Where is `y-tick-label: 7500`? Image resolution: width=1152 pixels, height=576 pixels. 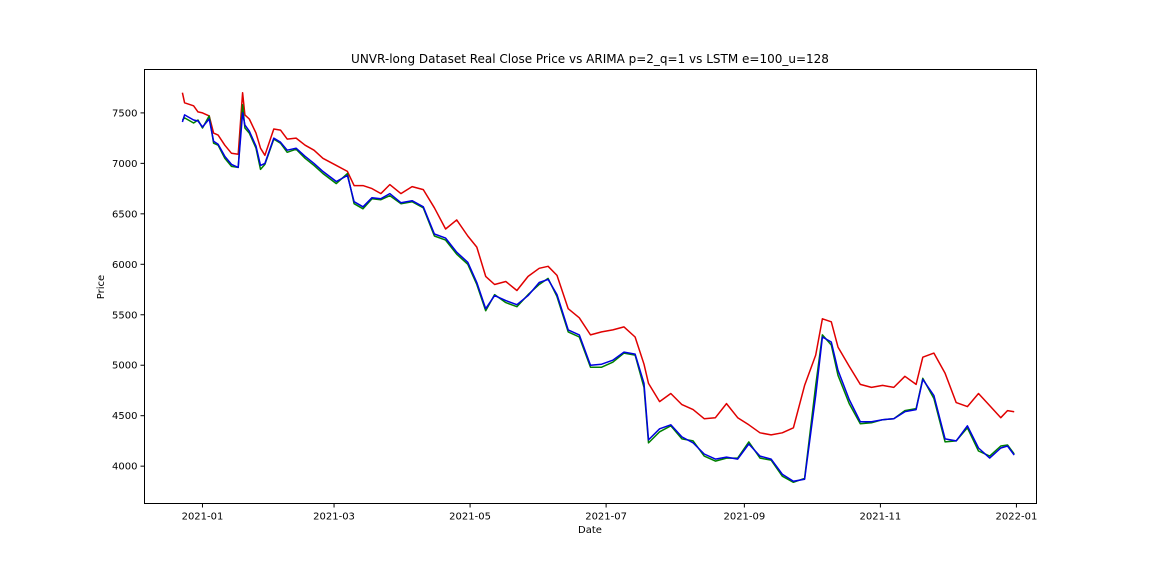
y-tick-label: 7500 is located at coordinates (124, 113).